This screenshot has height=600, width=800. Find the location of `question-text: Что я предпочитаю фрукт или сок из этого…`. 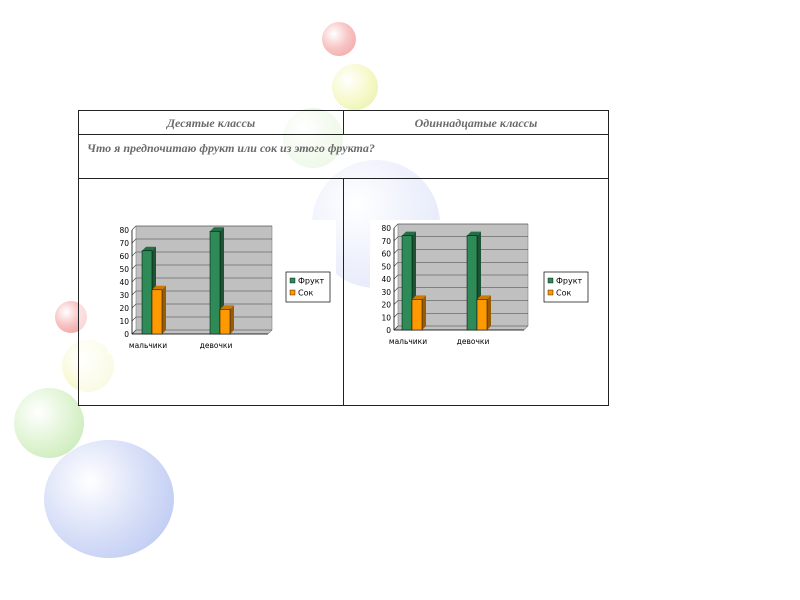

question-text: Что я предпочитаю фрукт или сок из этого… is located at coordinates (343, 157).